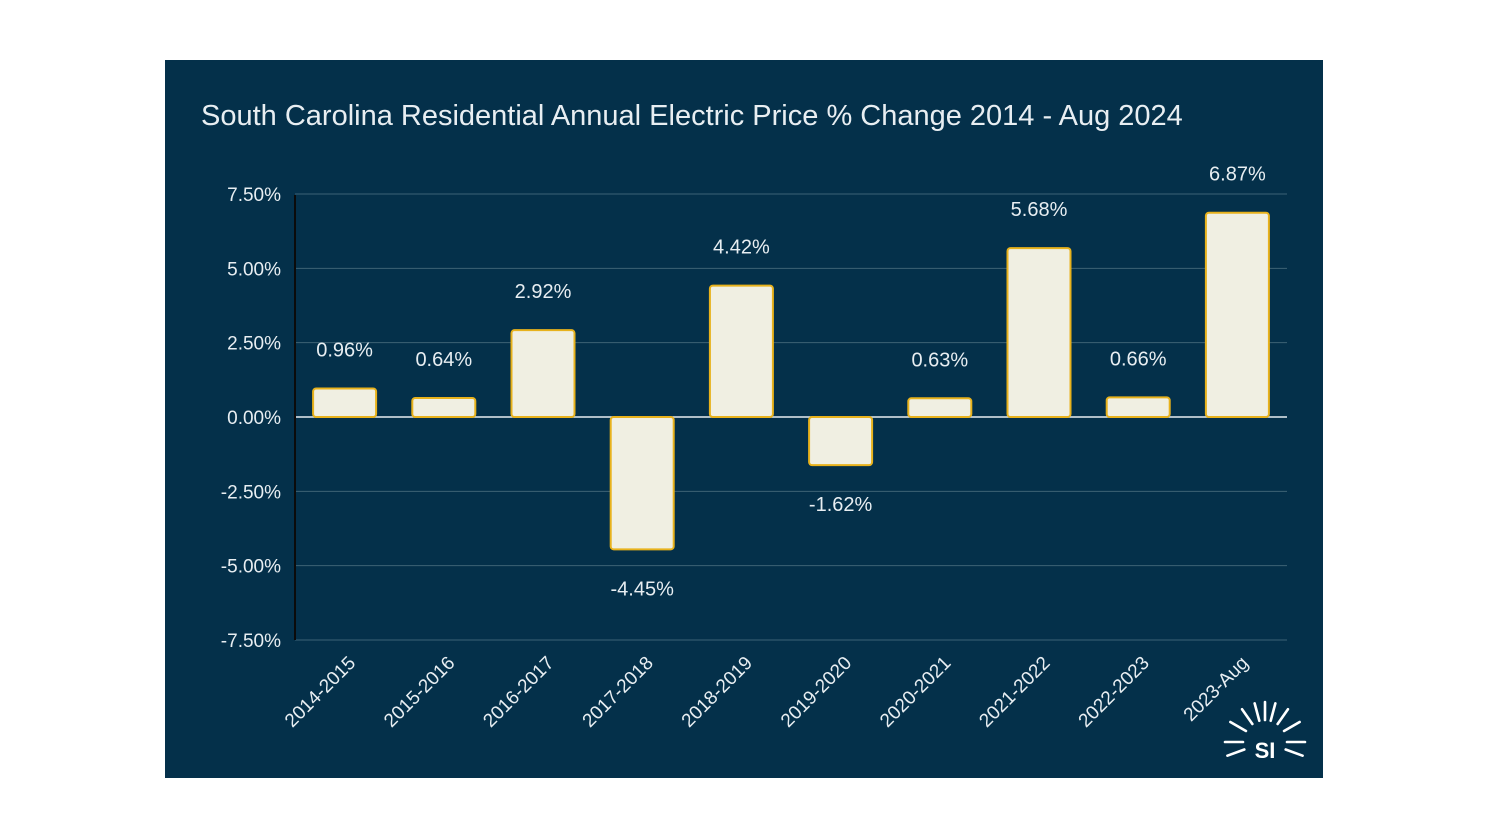 The width and height of the screenshot is (1488, 837). What do you see at coordinates (320, 692) in the screenshot?
I see `x-tick-label: 2014-2015` at bounding box center [320, 692].